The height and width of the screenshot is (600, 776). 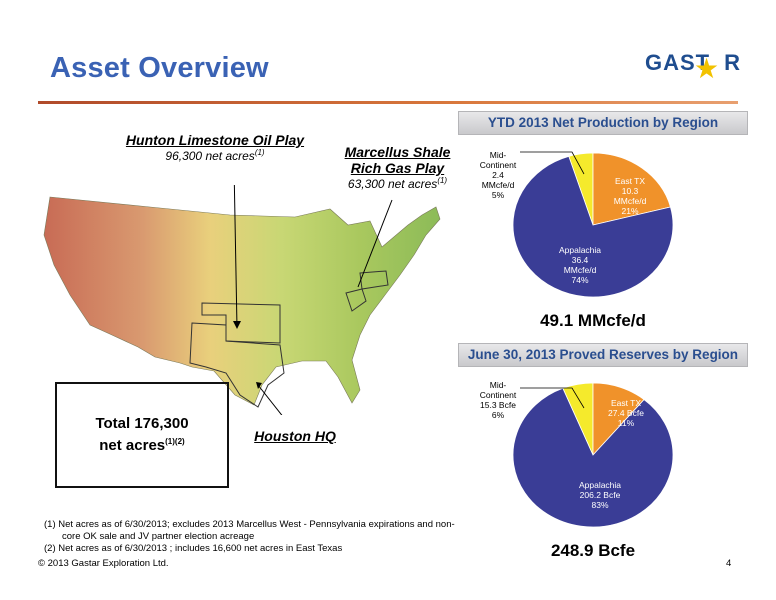 I want to click on production-pie-chart, so click(x=593, y=225).